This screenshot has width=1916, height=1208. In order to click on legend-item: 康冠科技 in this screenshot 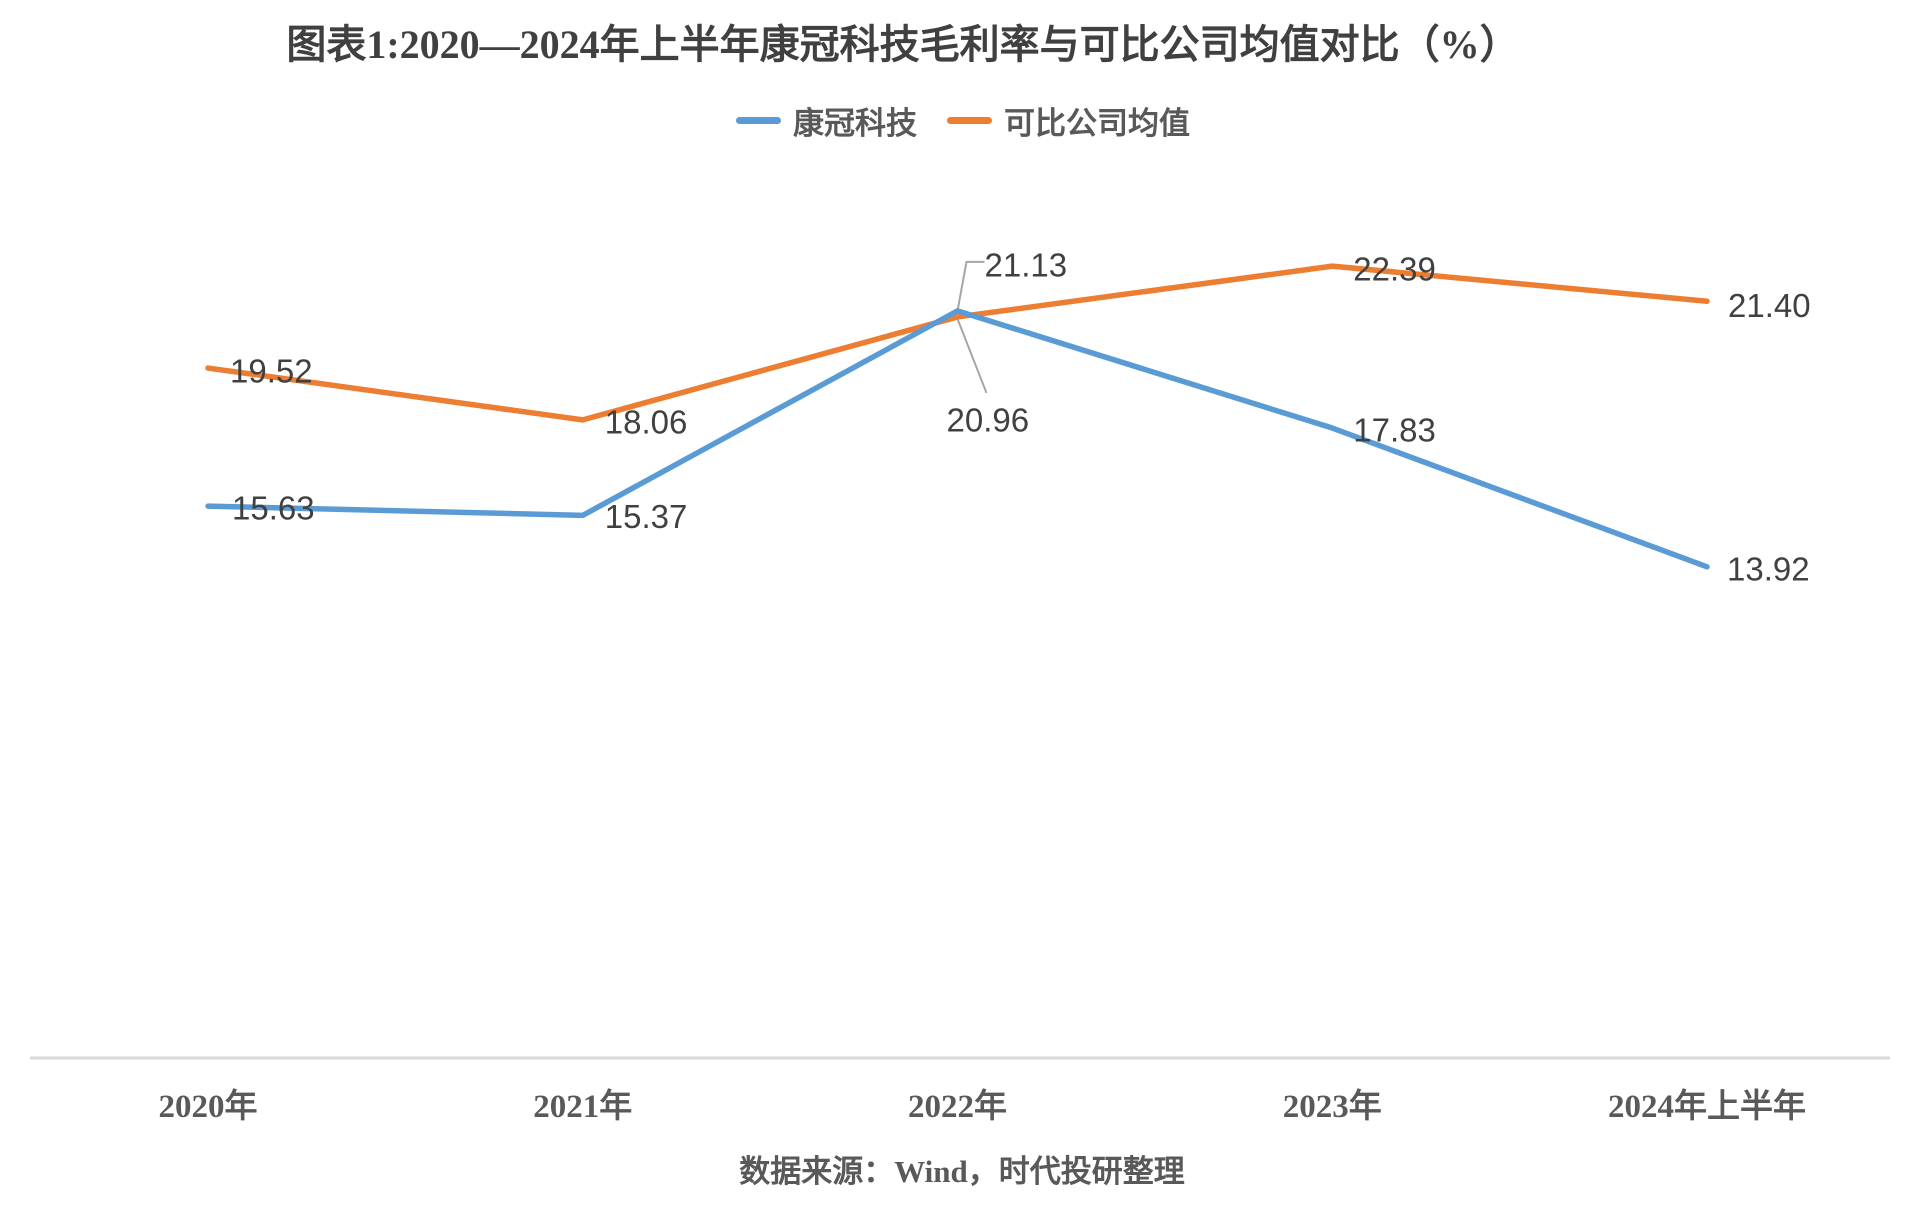, I will do `click(826, 120)`.